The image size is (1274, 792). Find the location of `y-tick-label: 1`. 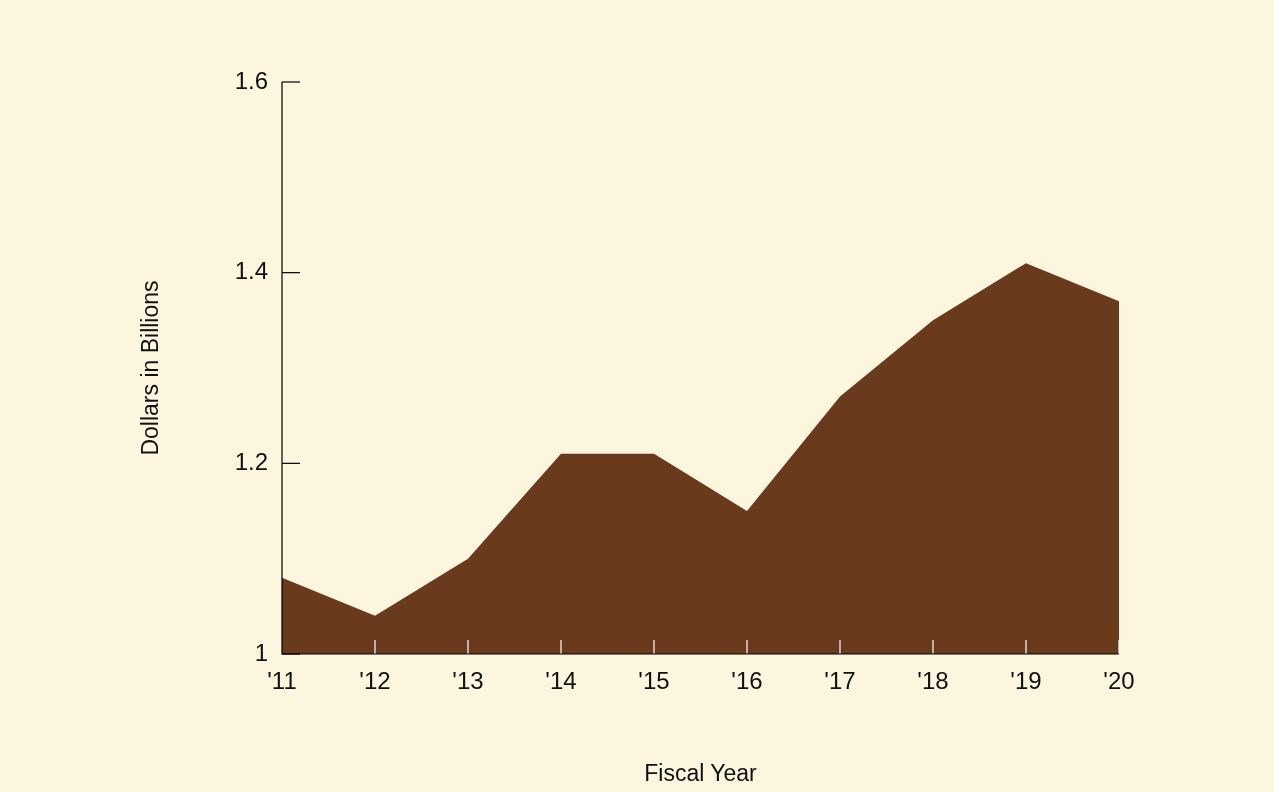

y-tick-label: 1 is located at coordinates (261, 652).